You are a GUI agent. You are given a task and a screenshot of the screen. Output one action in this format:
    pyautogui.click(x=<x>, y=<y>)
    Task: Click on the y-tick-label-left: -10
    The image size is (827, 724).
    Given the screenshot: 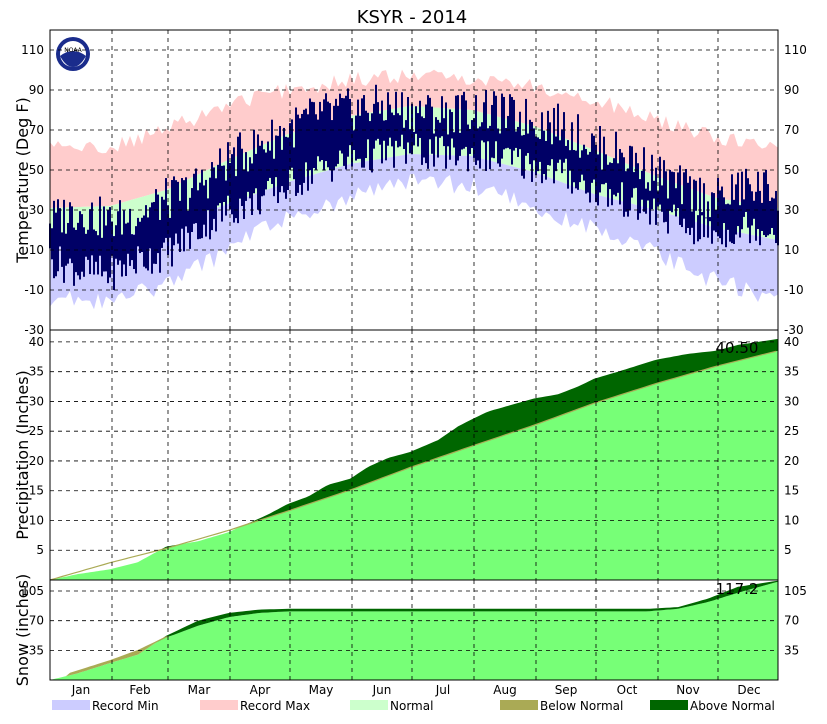 What is the action you would take?
    pyautogui.click(x=34, y=290)
    